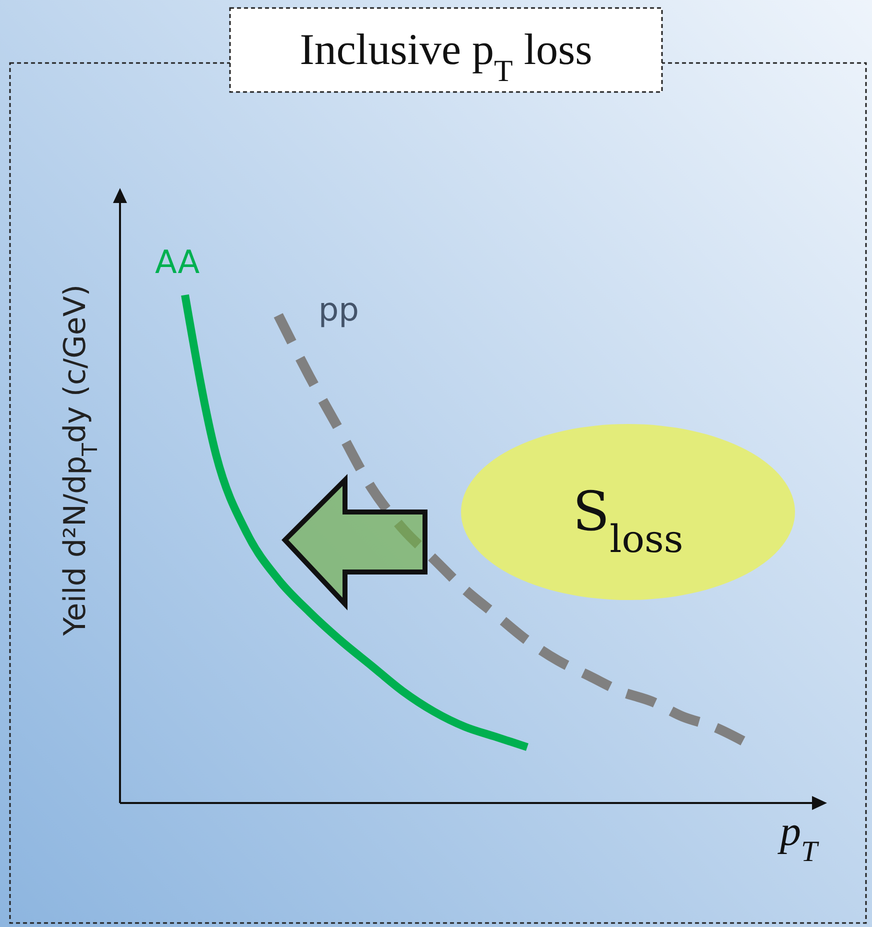 Image resolution: width=872 pixels, height=927 pixels. What do you see at coordinates (628, 520) in the screenshot?
I see `annotation: S$_{loss}$` at bounding box center [628, 520].